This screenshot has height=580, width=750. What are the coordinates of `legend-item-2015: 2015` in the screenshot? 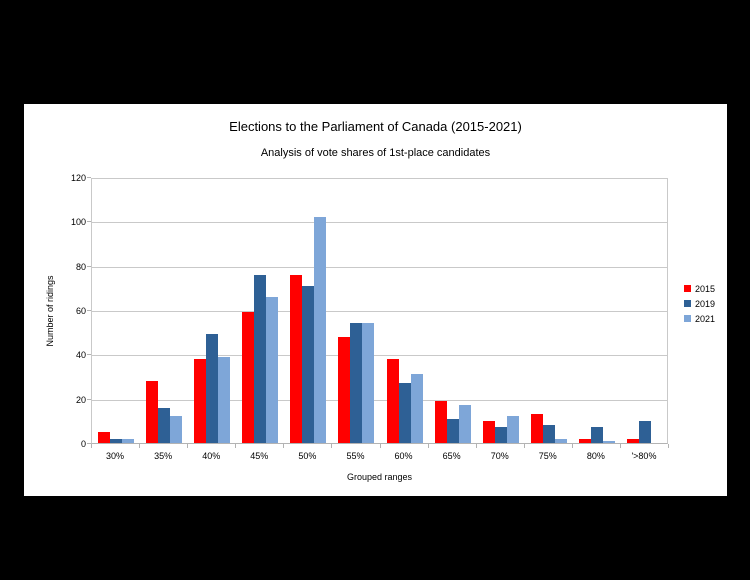 It's located at (699, 288).